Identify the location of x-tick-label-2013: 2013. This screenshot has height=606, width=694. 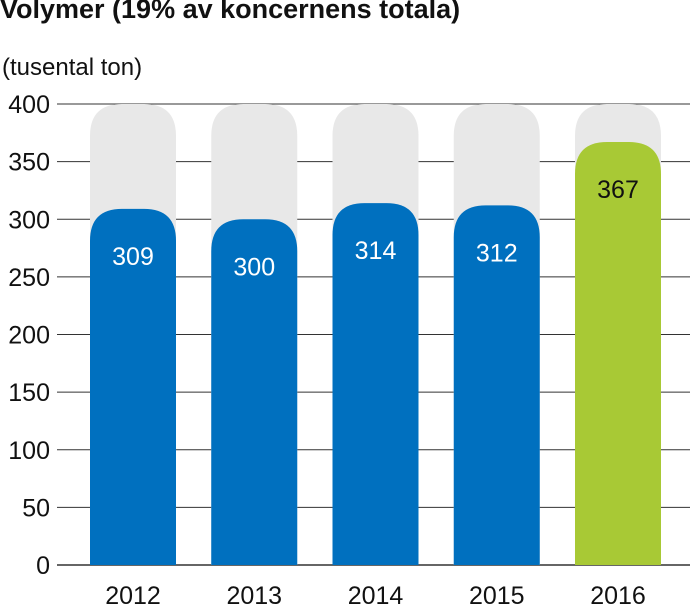
(254, 594).